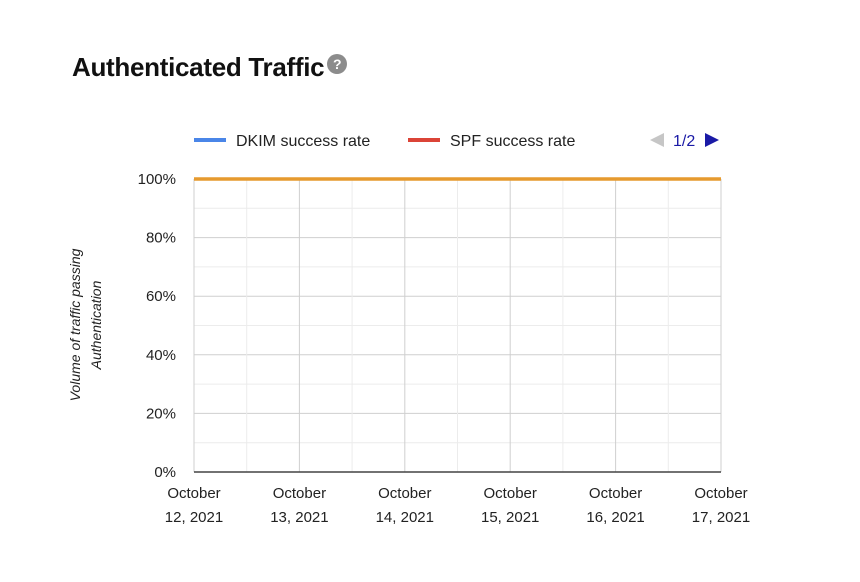  What do you see at coordinates (161, 296) in the screenshot?
I see `y-tick-label: 60%` at bounding box center [161, 296].